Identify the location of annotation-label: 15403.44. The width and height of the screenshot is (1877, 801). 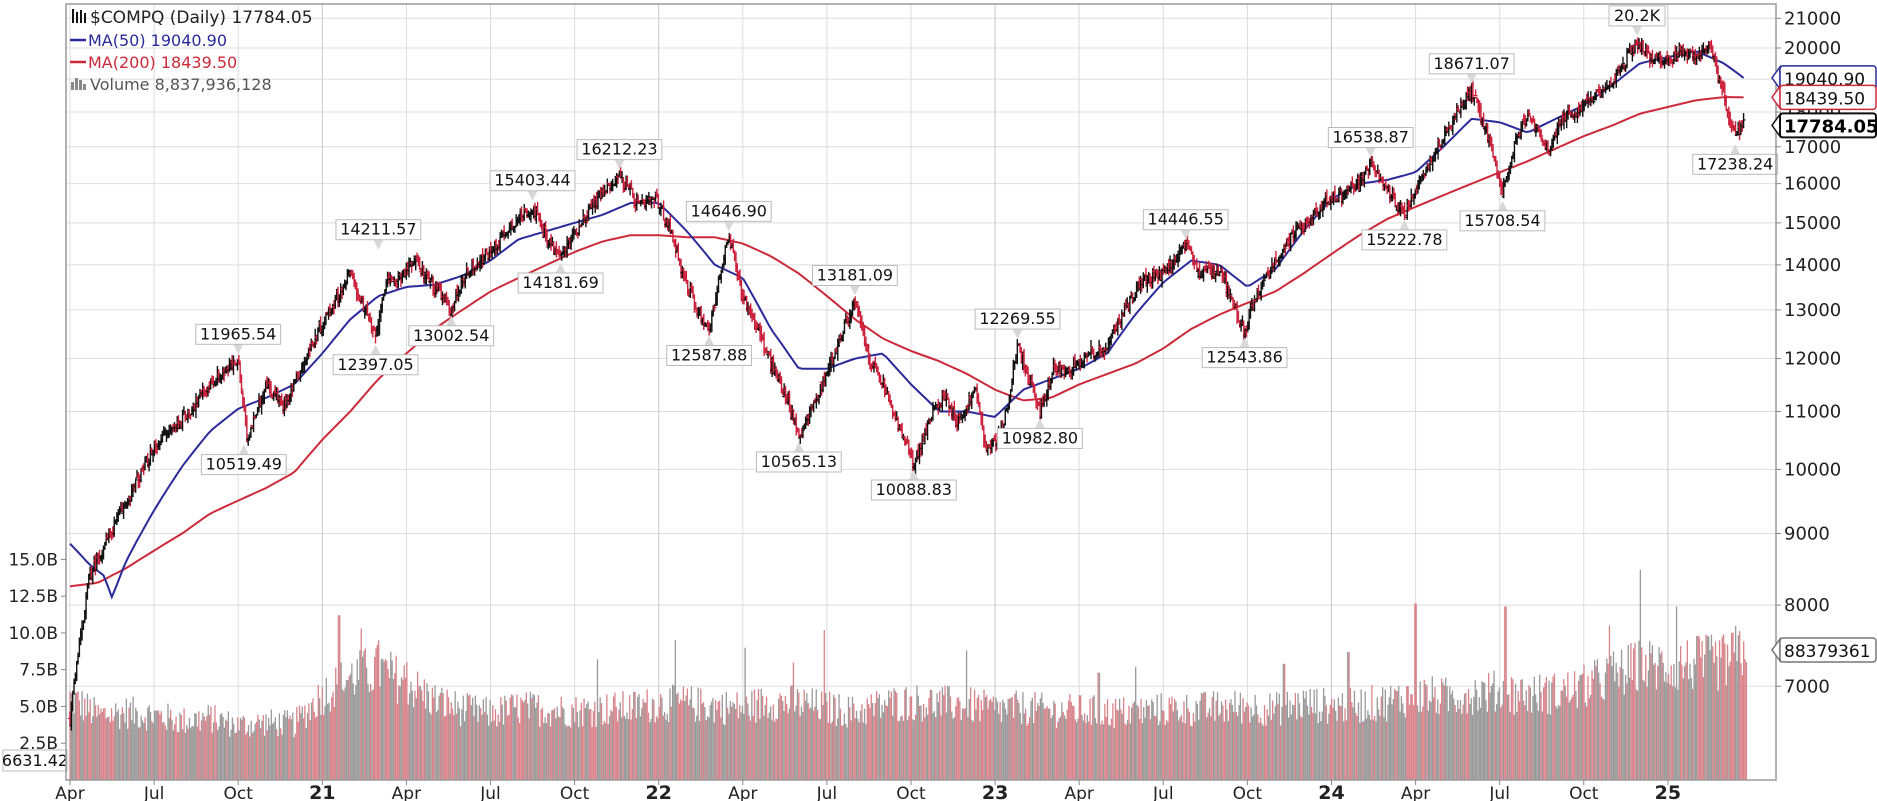
(532, 185).